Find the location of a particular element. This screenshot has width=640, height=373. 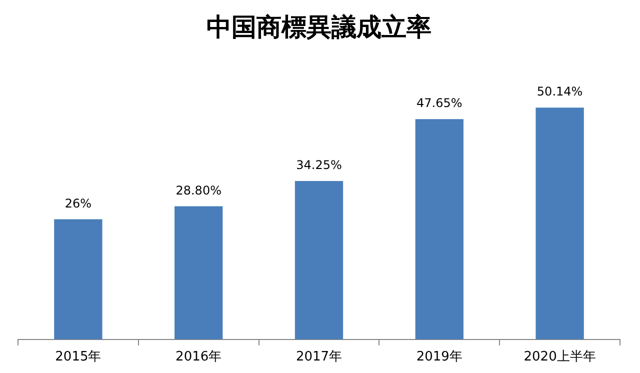

x-tick-label: 2017年 is located at coordinates (319, 357).